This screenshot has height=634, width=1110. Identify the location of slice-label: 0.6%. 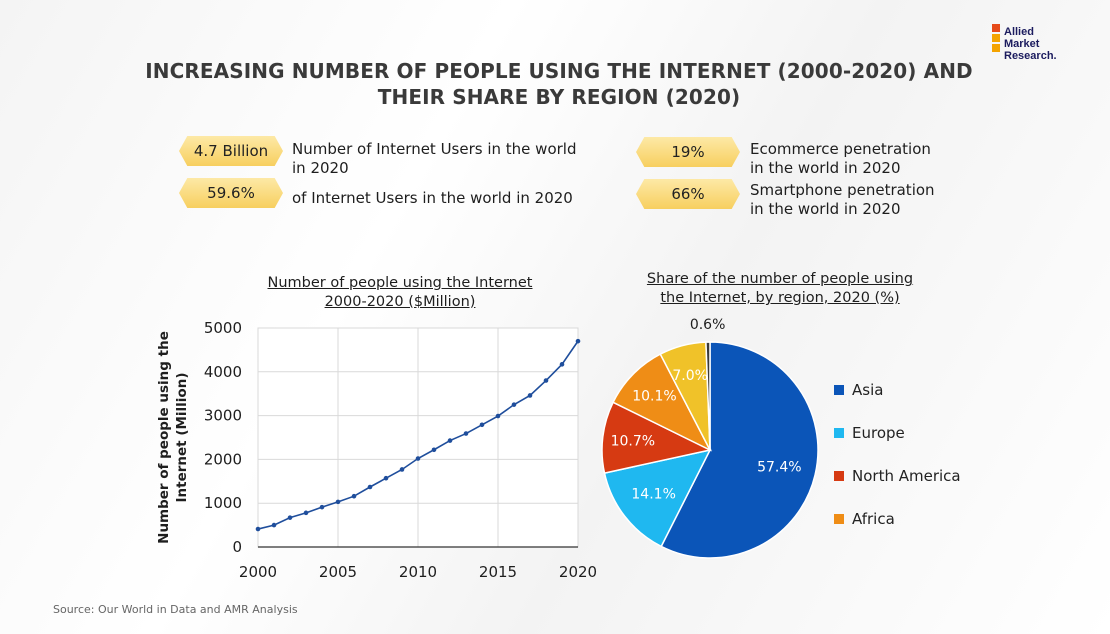
(708, 325).